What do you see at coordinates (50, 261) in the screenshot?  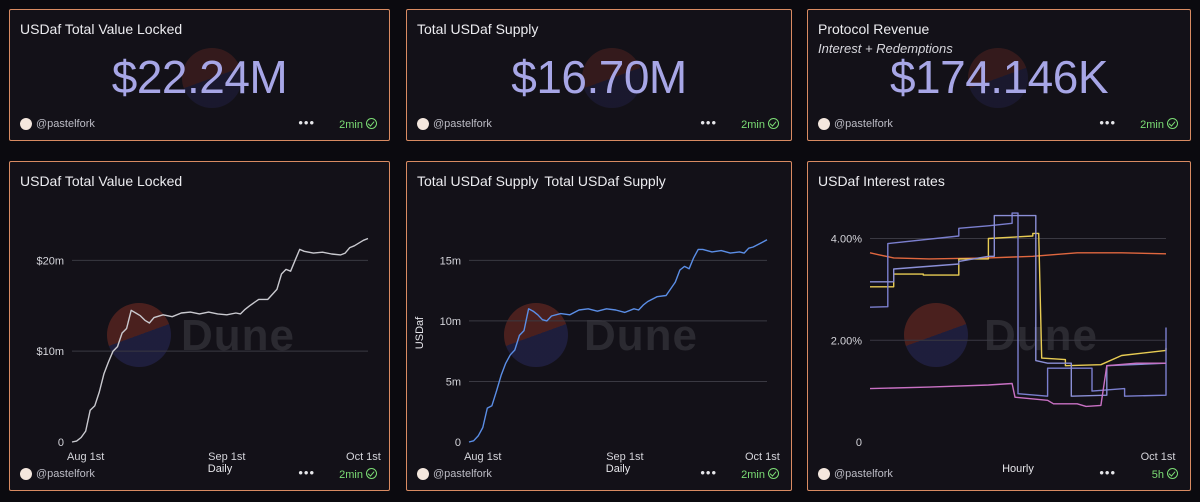 I see `y-tick-label: $20m` at bounding box center [50, 261].